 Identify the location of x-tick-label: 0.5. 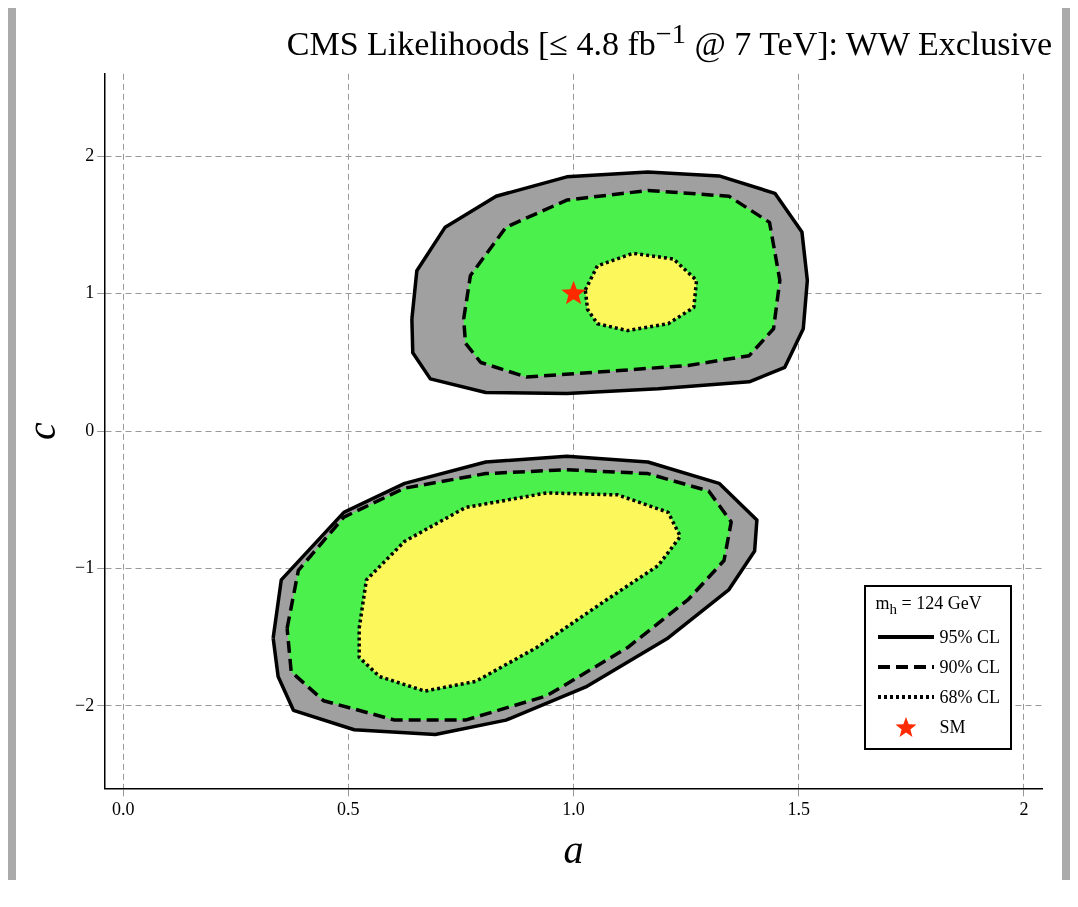
(348, 808).